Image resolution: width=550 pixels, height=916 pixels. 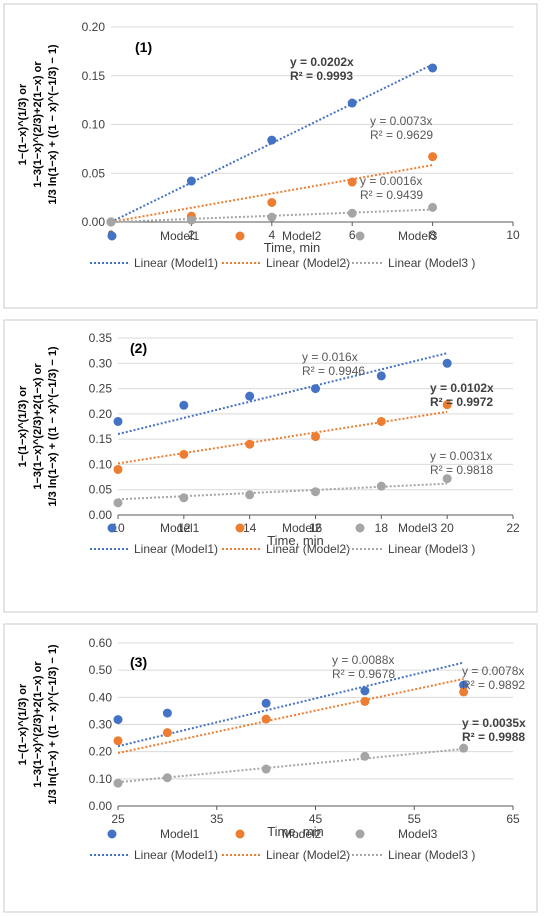 I want to click on trend-equation-model1: y = 0.0202x, so click(x=322, y=62).